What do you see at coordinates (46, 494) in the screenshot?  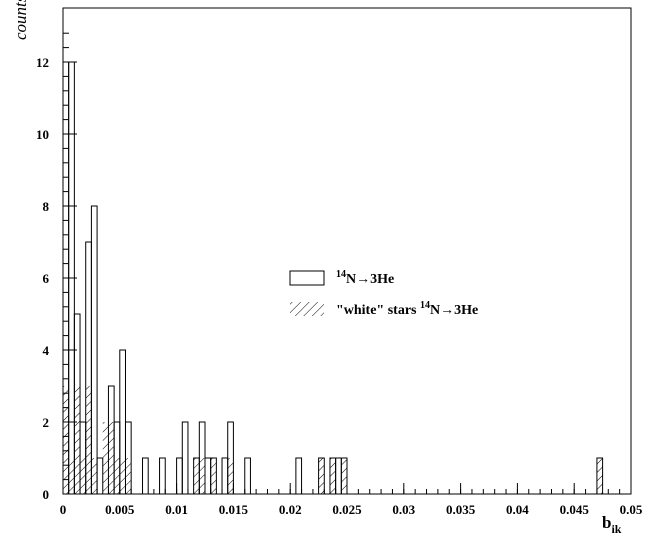 I see `y-tick-label-0: 0` at bounding box center [46, 494].